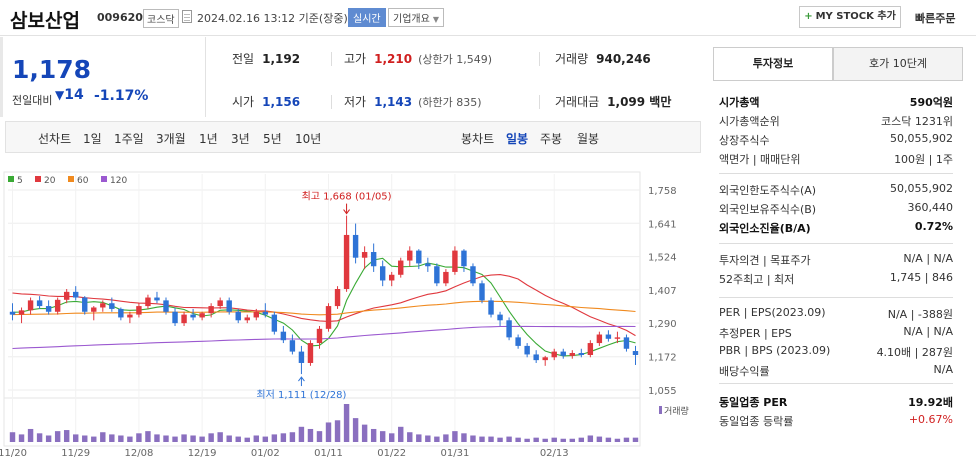 The height and width of the screenshot is (473, 976). What do you see at coordinates (660, 410) in the screenshot?
I see `volume-legend-swatch` at bounding box center [660, 410].